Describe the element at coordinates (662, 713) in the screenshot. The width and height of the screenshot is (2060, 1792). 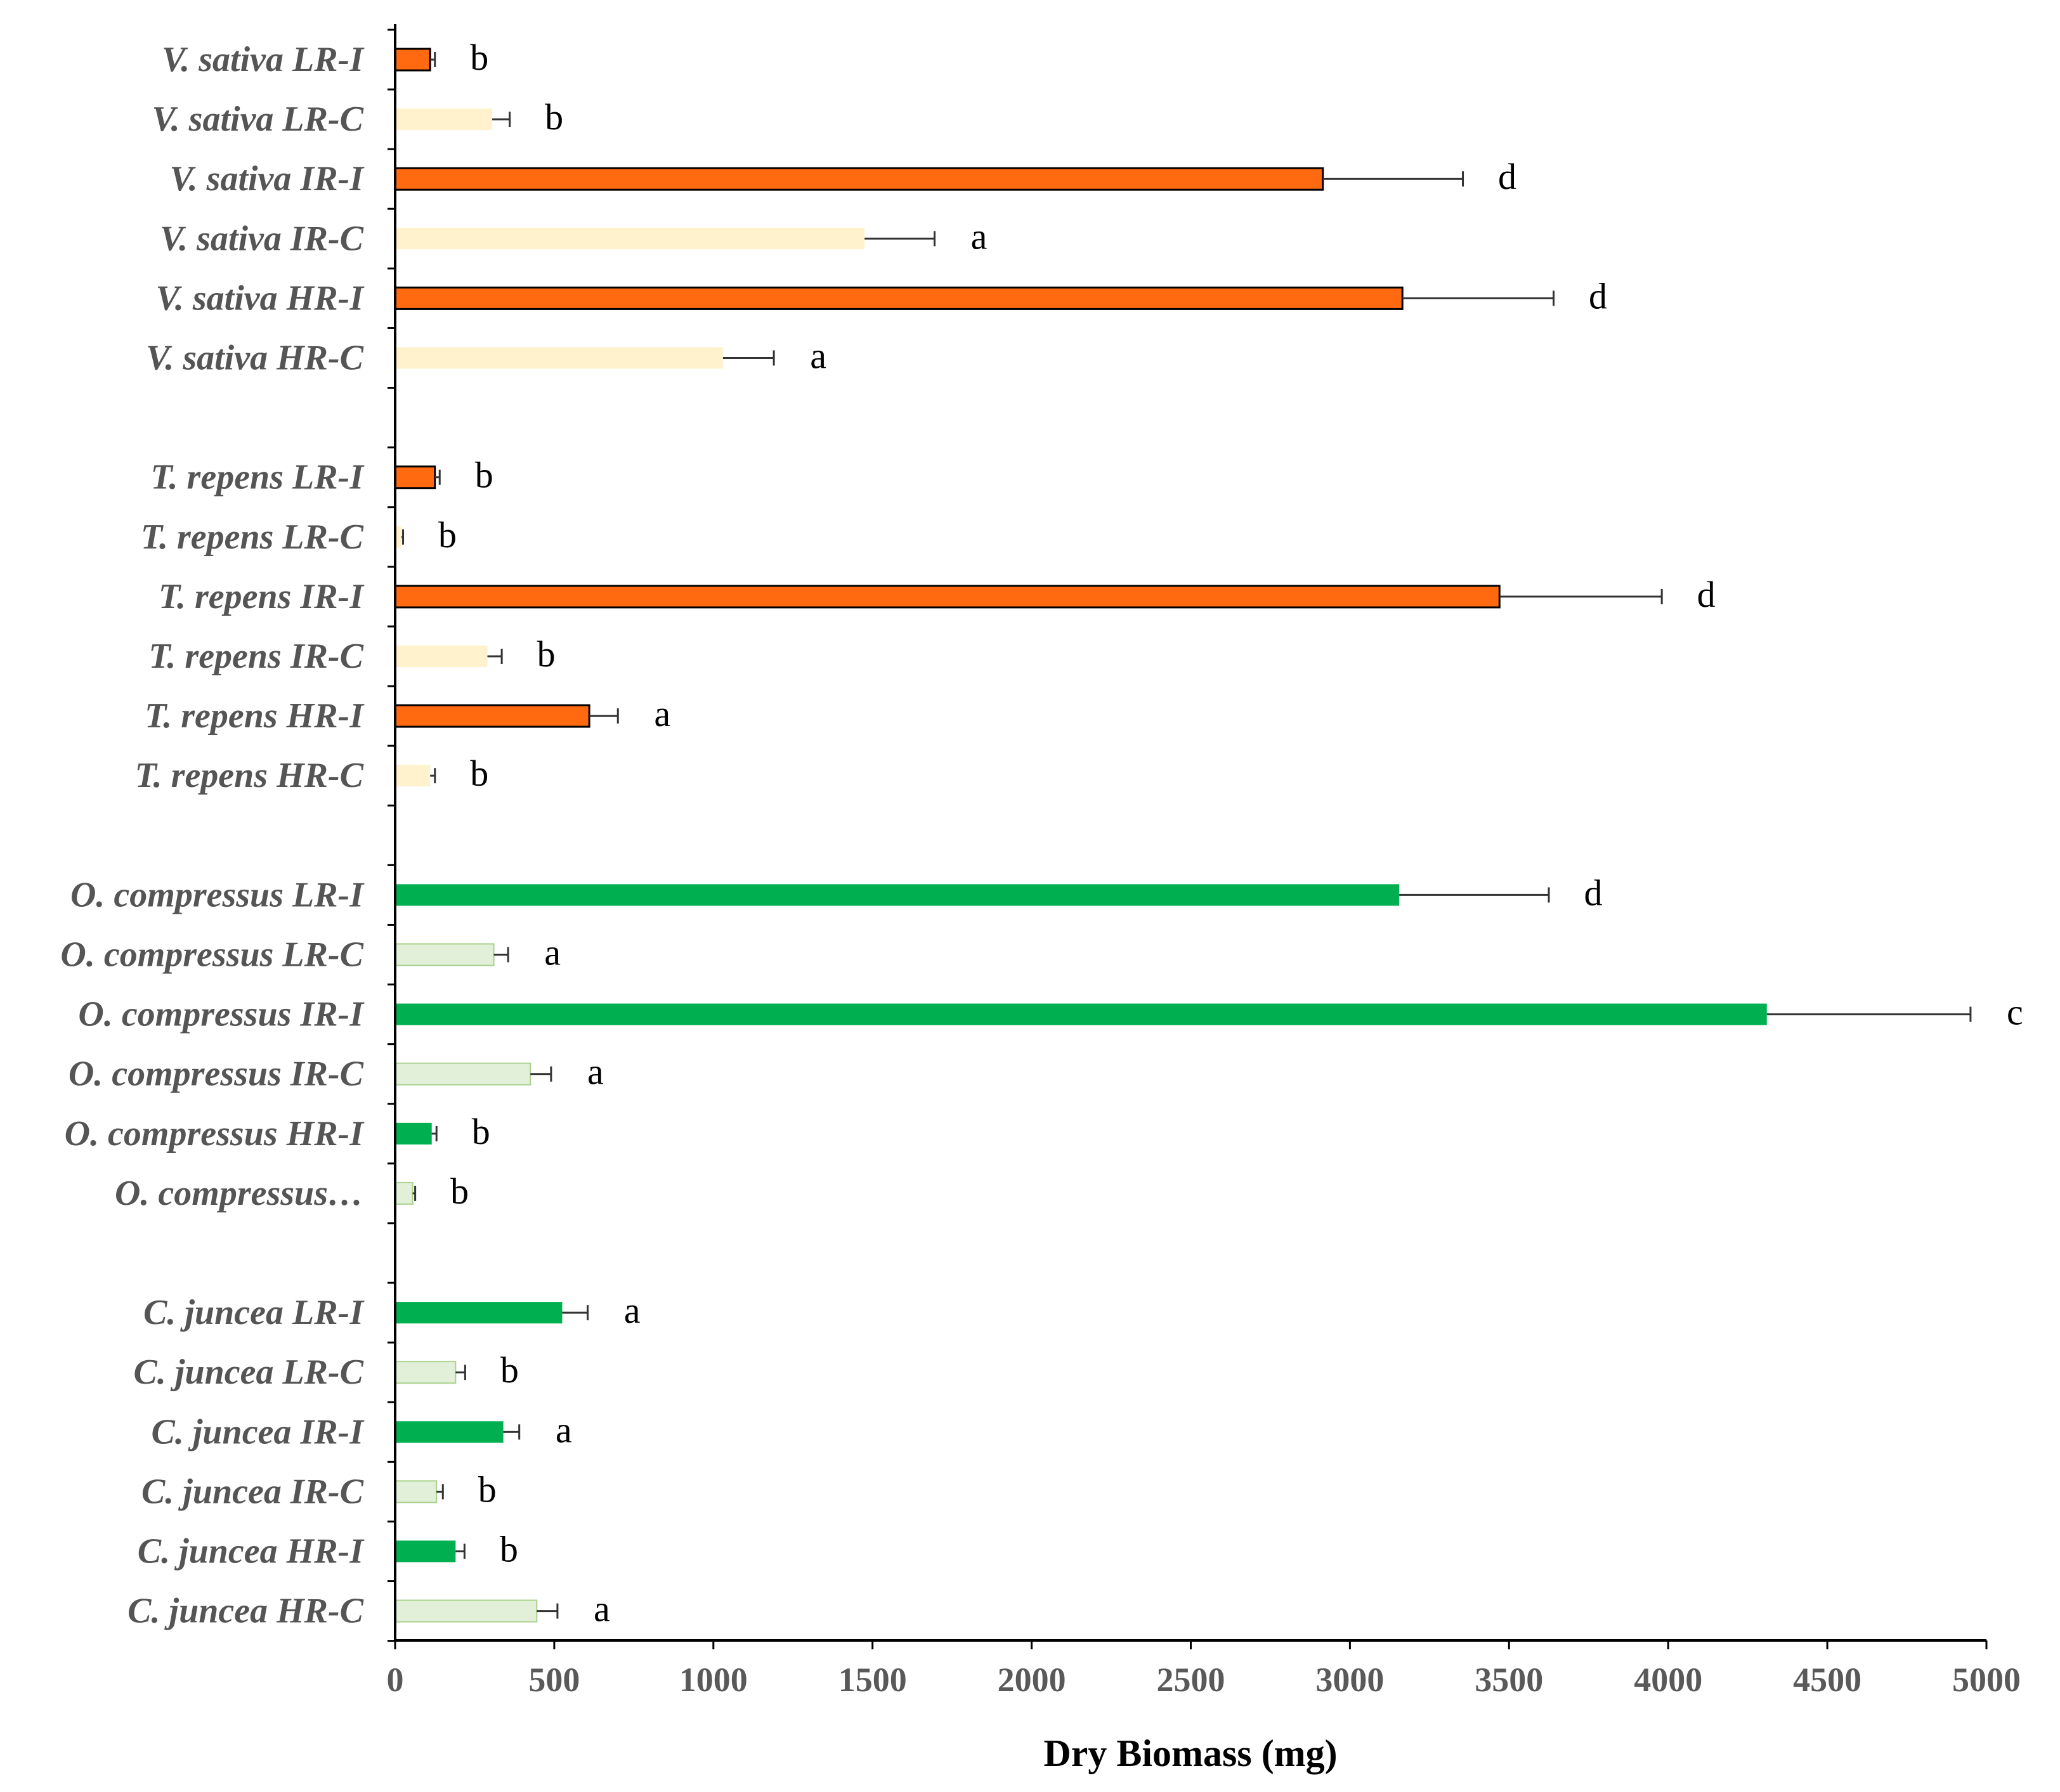
I see `significance-label-1-4: a` at that location.